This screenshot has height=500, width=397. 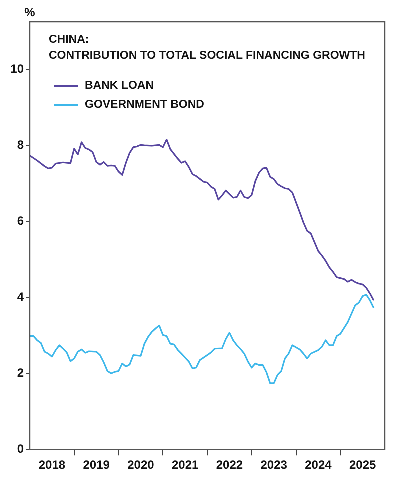 What do you see at coordinates (185, 465) in the screenshot?
I see `x-tick-label: 2021` at bounding box center [185, 465].